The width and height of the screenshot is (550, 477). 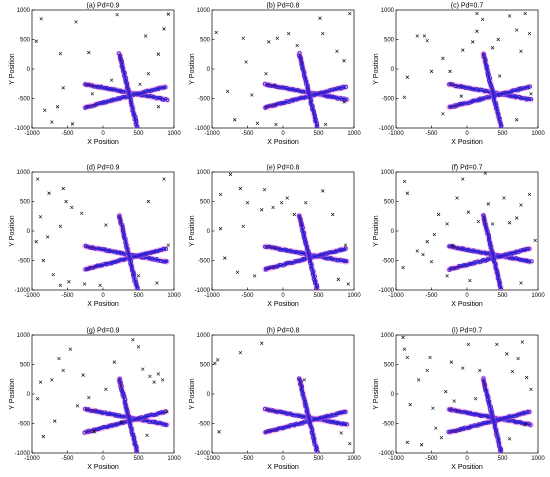 I want to click on track-estimate-marker, so click(x=530, y=425).